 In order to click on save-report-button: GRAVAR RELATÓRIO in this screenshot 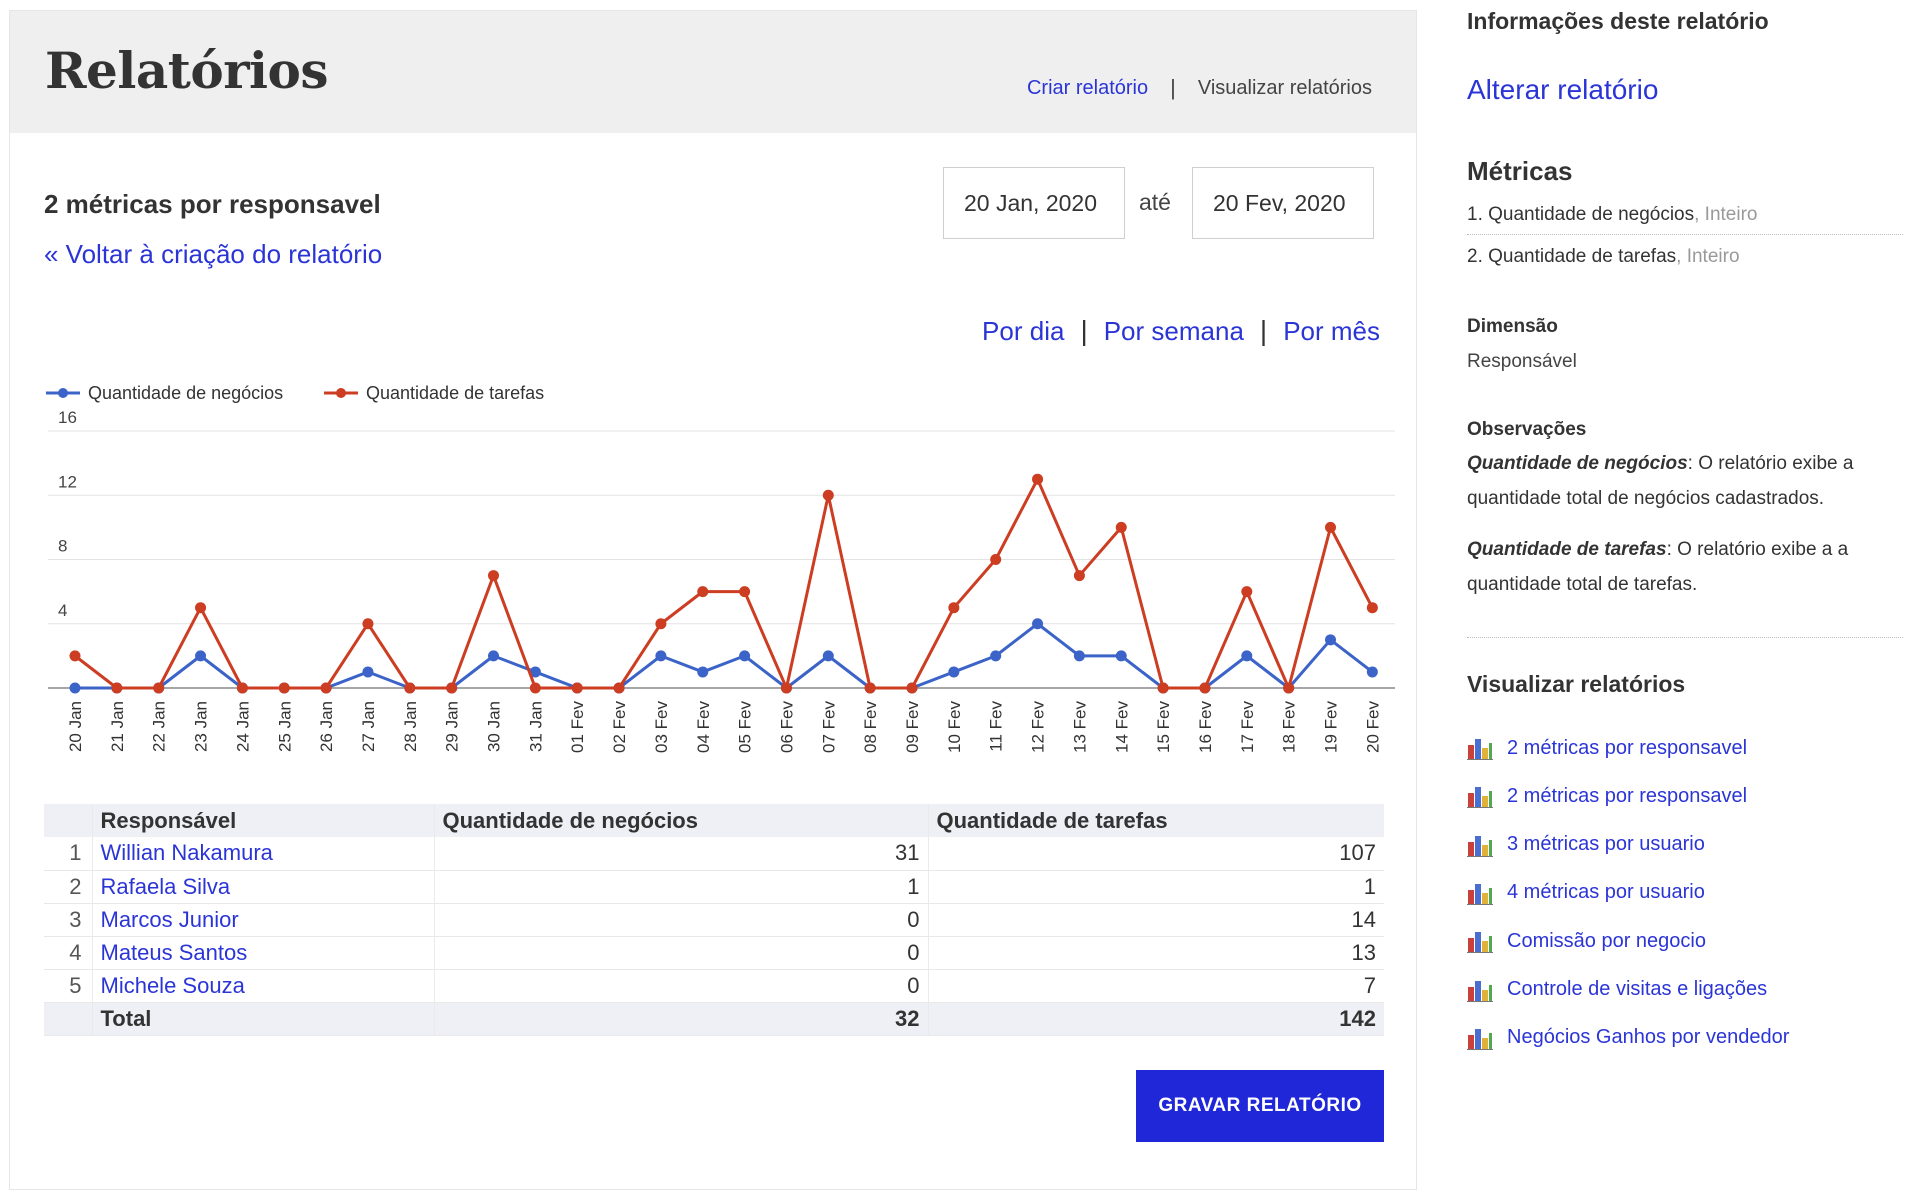, I will do `click(1260, 1106)`.